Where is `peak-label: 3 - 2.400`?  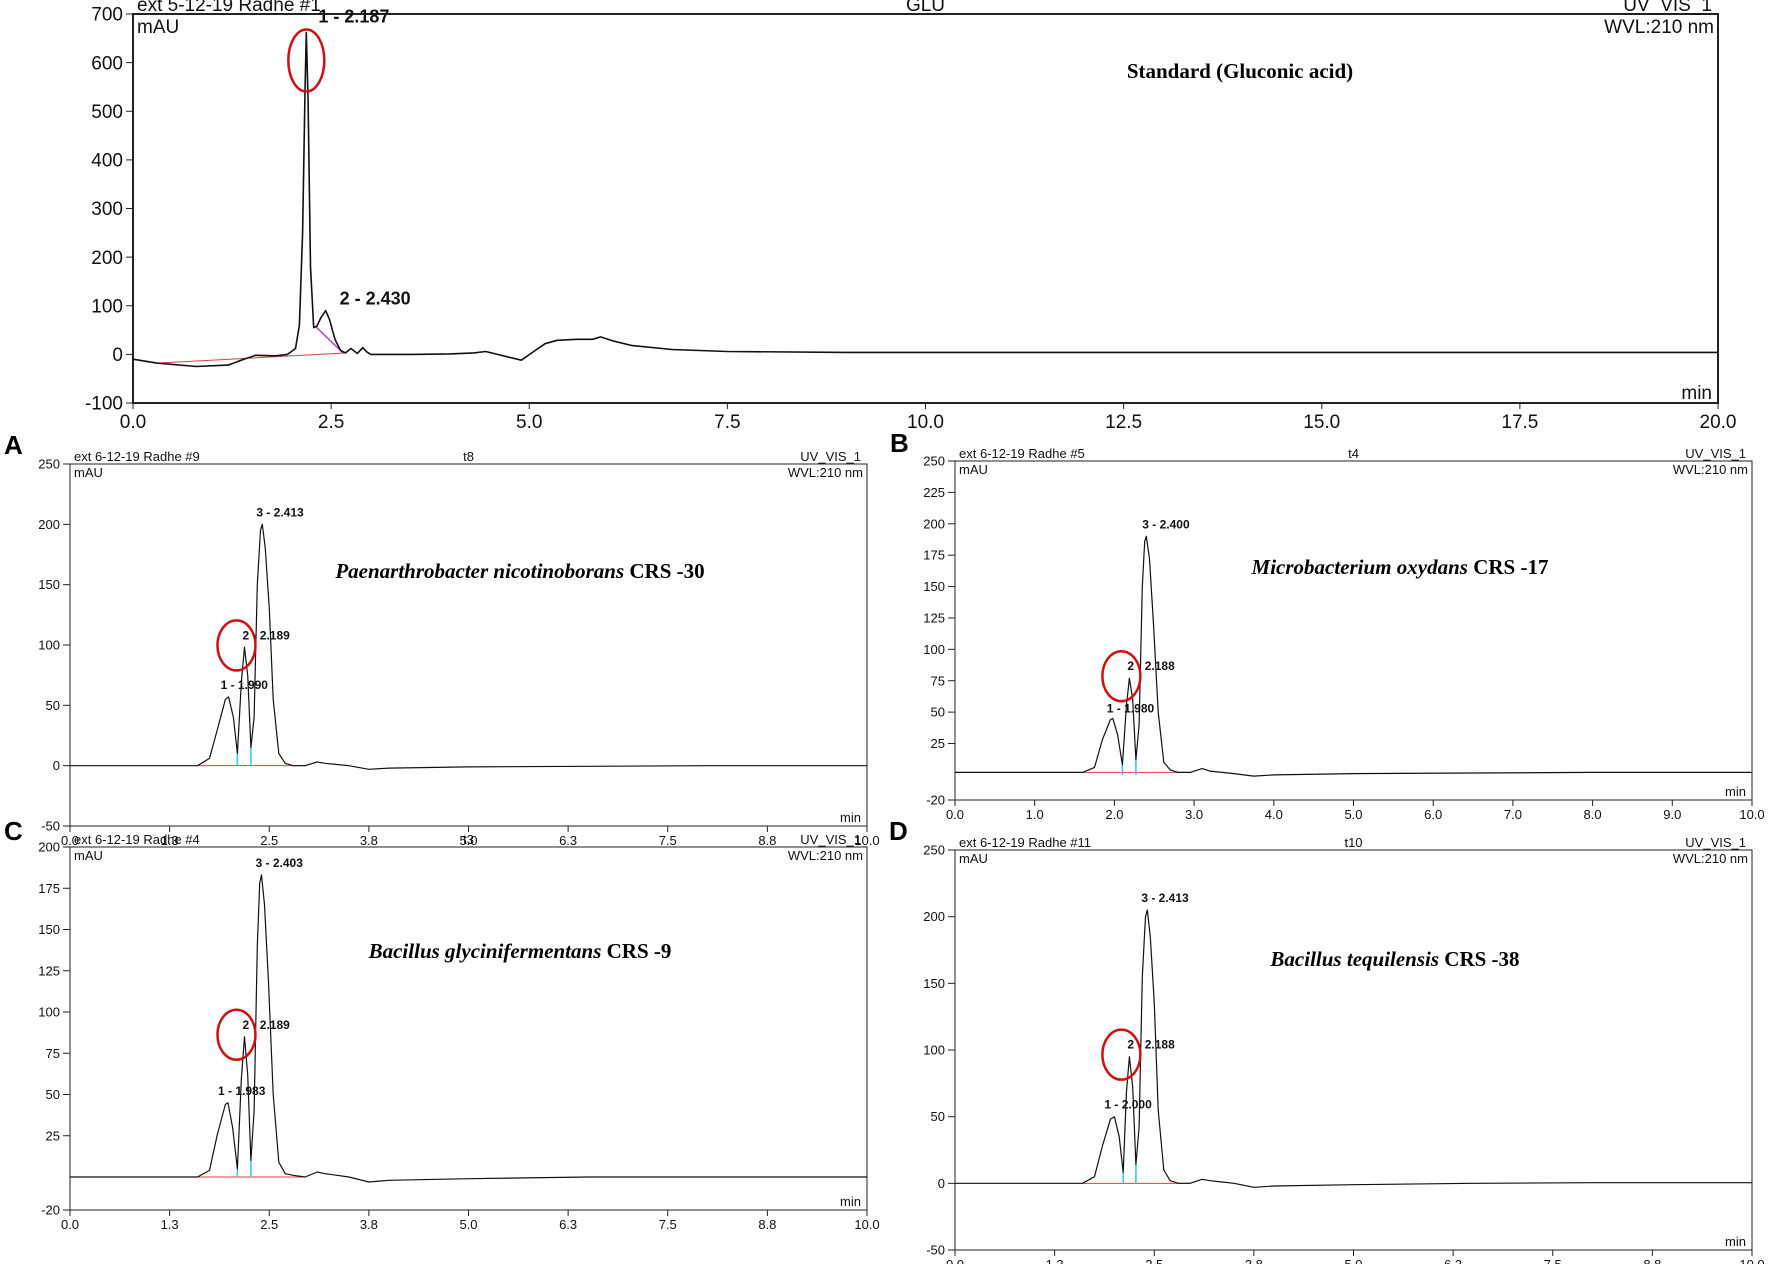
peak-label: 3 - 2.400 is located at coordinates (1166, 524).